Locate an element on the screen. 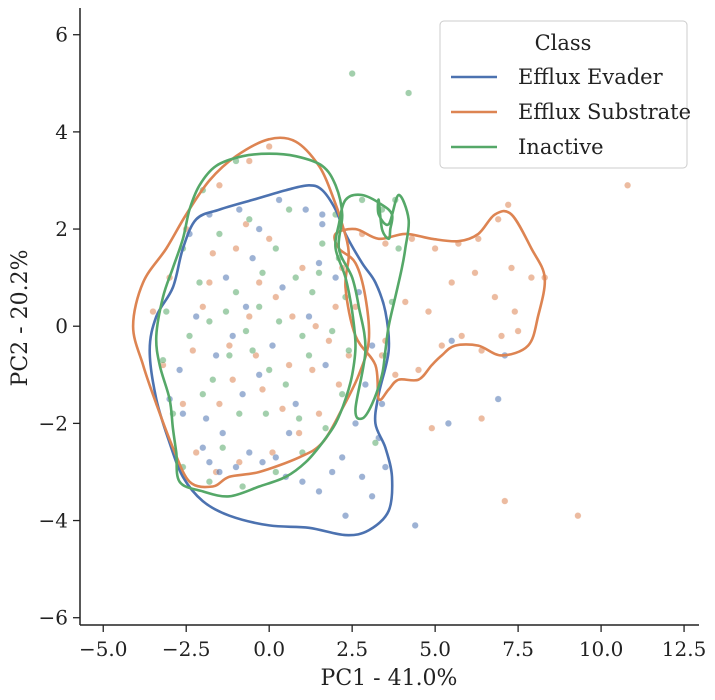 This screenshot has height=700, width=715. x-tick-label: 0.0 is located at coordinates (269, 649).